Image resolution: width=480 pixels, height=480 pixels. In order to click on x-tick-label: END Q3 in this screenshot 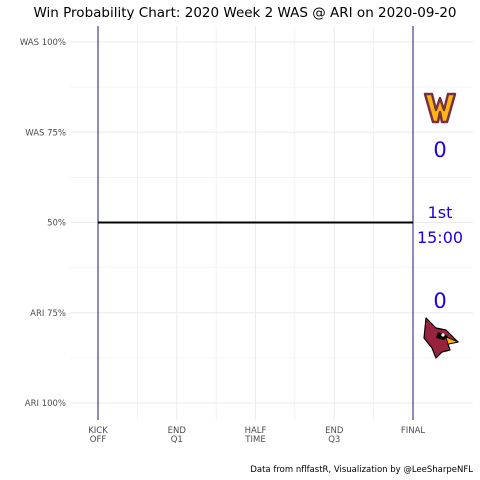, I will do `click(334, 435)`.